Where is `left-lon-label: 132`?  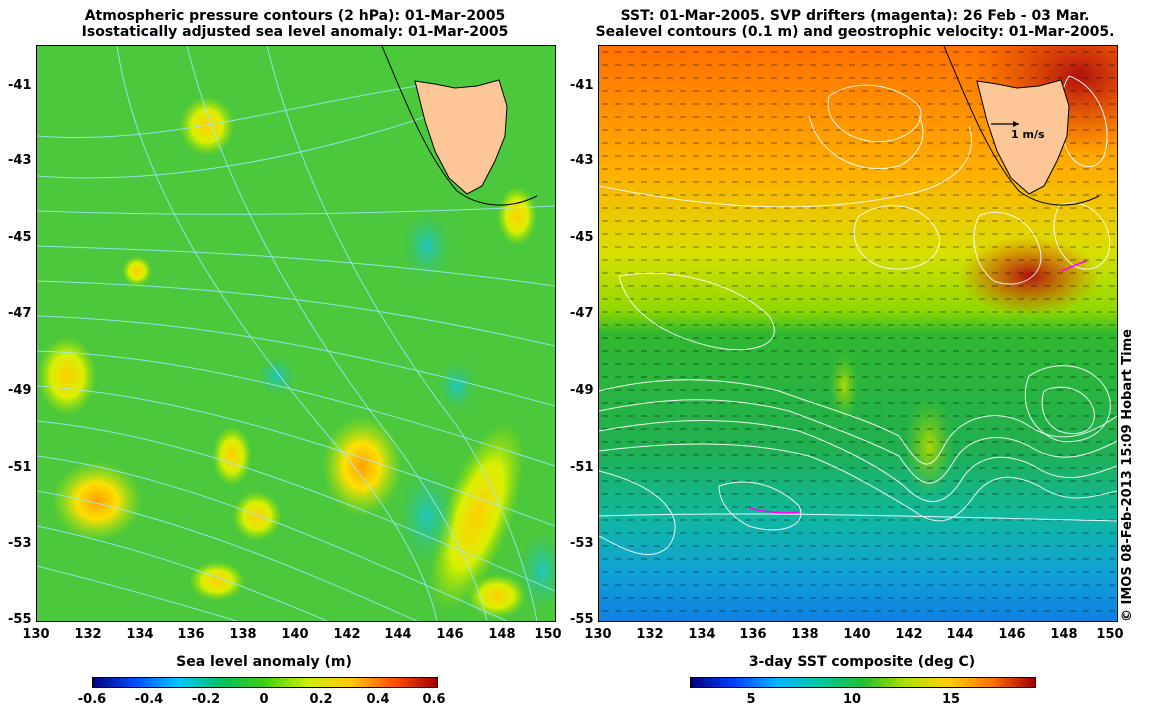 left-lon-label: 132 is located at coordinates (88, 634).